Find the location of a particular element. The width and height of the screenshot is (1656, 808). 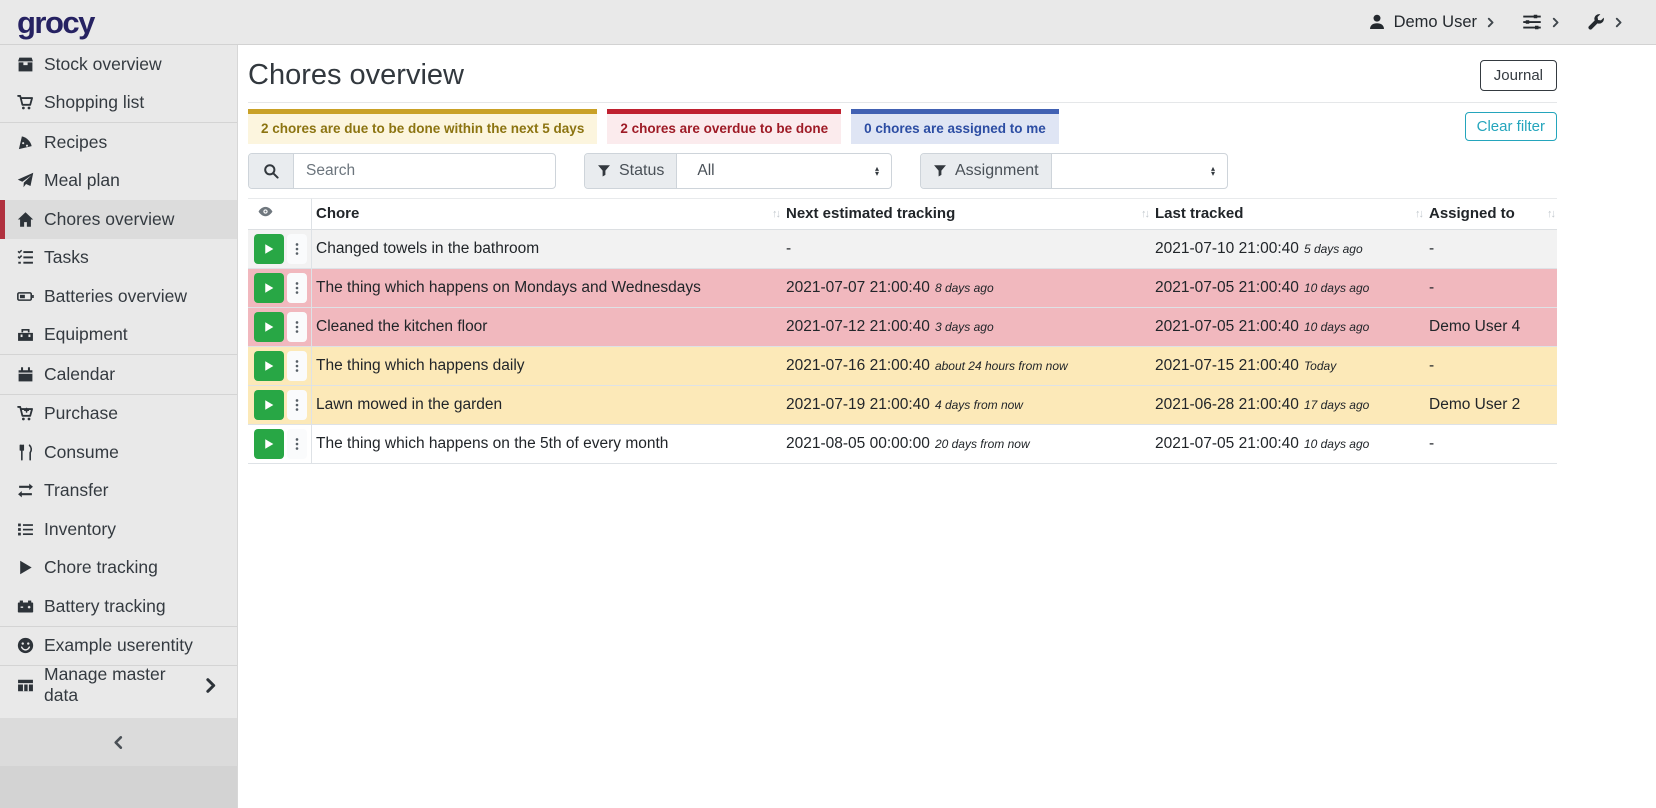

grocy-logo: grocy is located at coordinates (56, 22).